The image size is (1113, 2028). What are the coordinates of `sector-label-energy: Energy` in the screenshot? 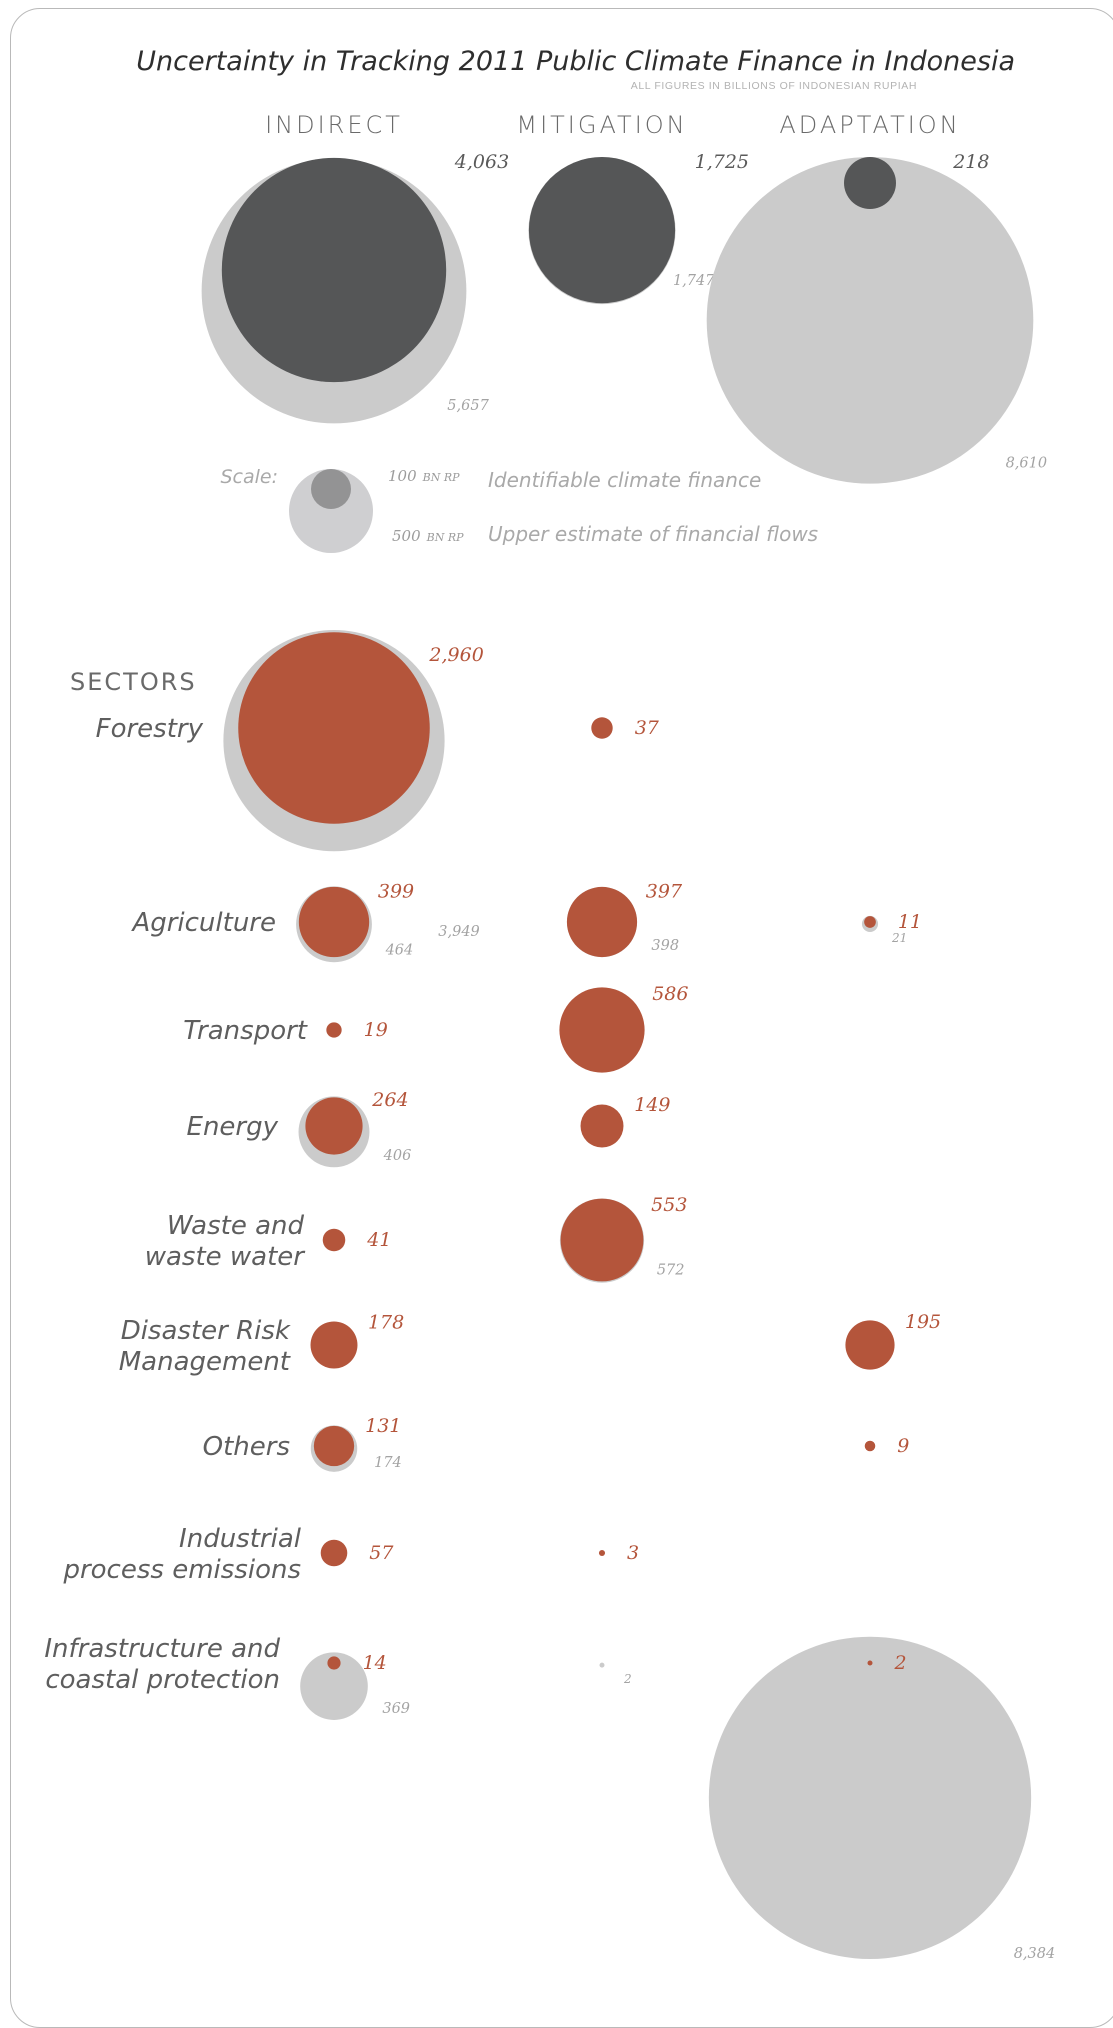 It's located at (233, 1127).